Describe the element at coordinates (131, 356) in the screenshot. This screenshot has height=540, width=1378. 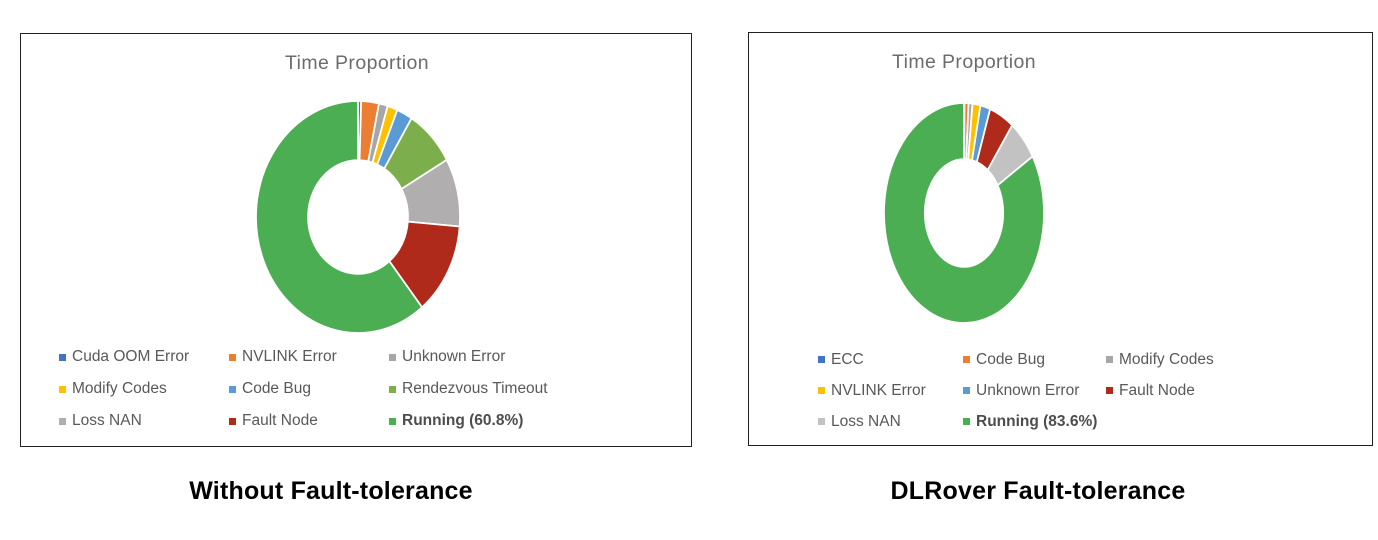
I see `legend-label: Cuda OOM Error` at that location.